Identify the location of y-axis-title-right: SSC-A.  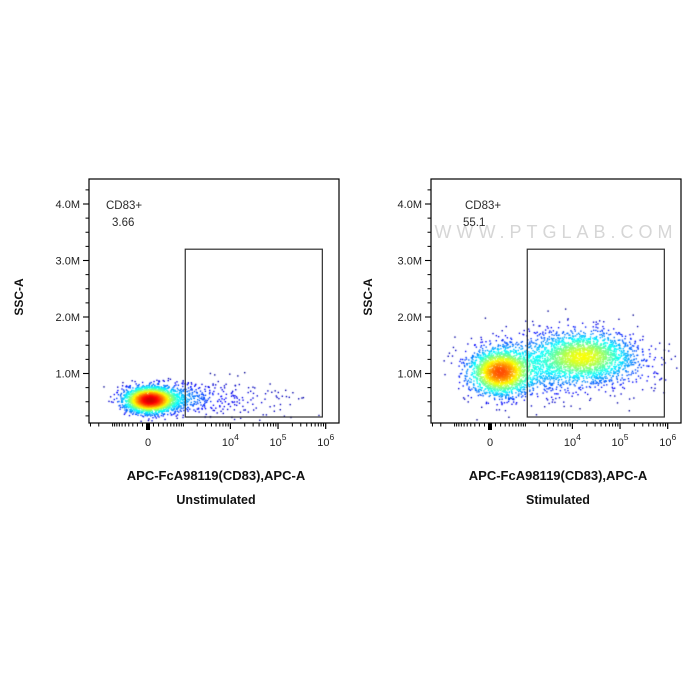
(368, 297).